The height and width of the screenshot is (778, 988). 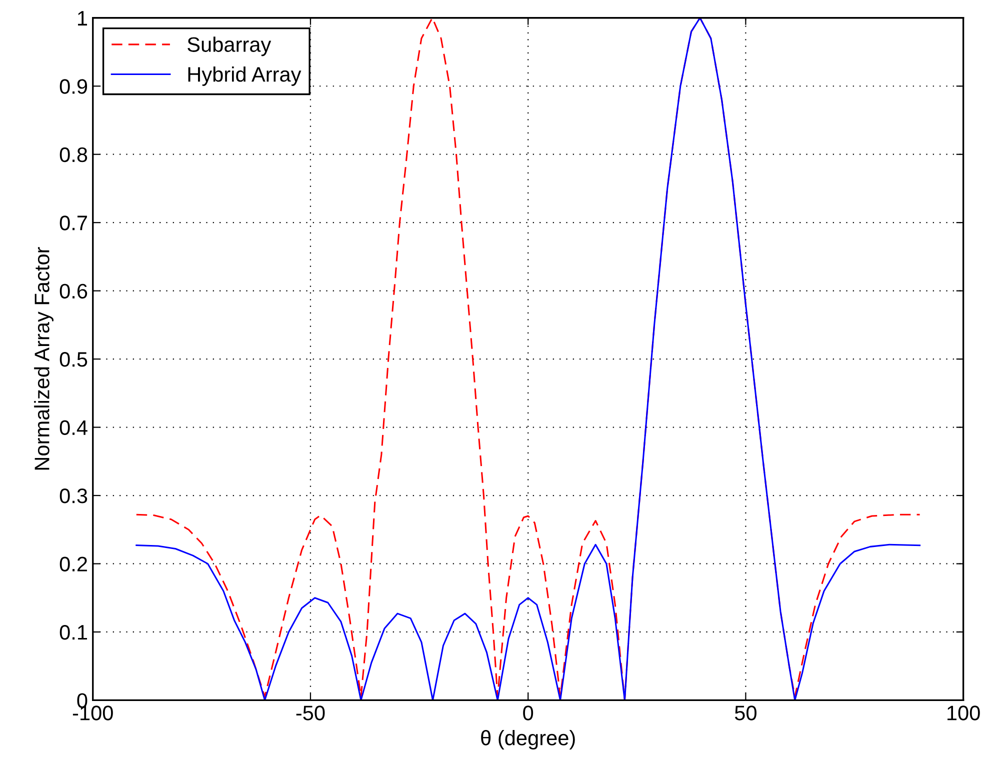 What do you see at coordinates (964, 713) in the screenshot?
I see `x-tick-label: 100` at bounding box center [964, 713].